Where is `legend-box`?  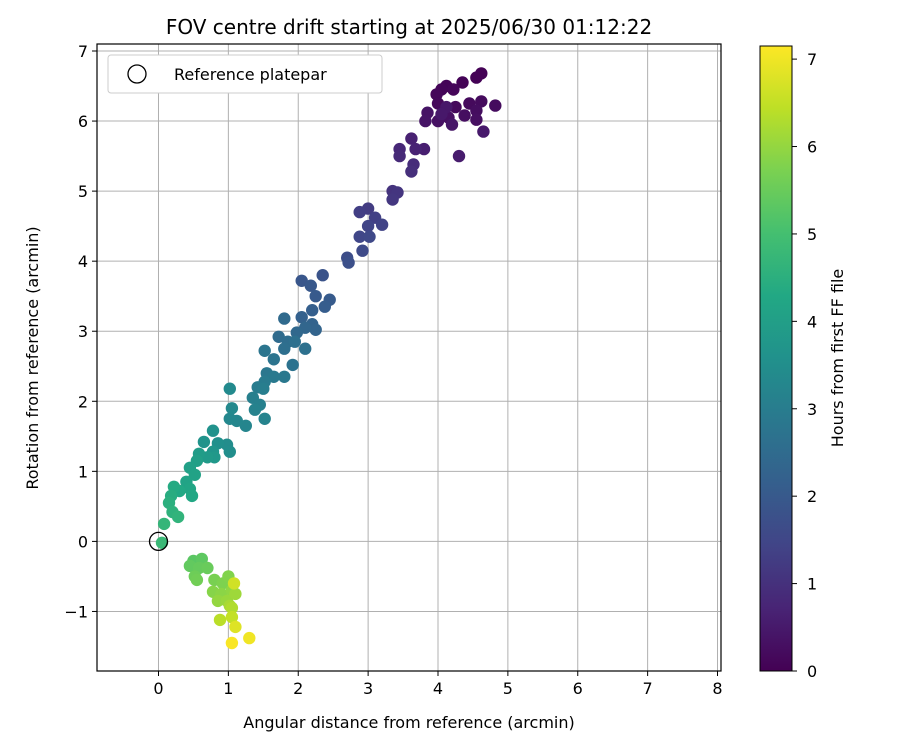 legend-box is located at coordinates (245, 74).